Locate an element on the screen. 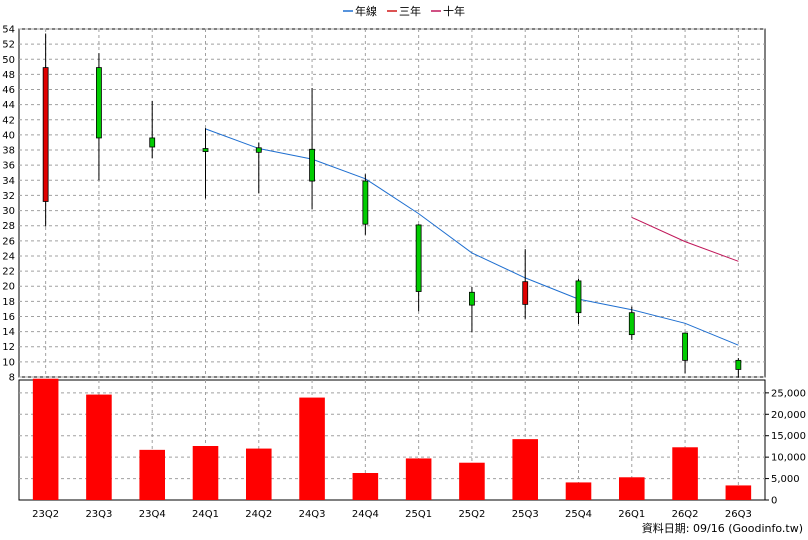  category-tick-label: 24Q3 is located at coordinates (312, 514).